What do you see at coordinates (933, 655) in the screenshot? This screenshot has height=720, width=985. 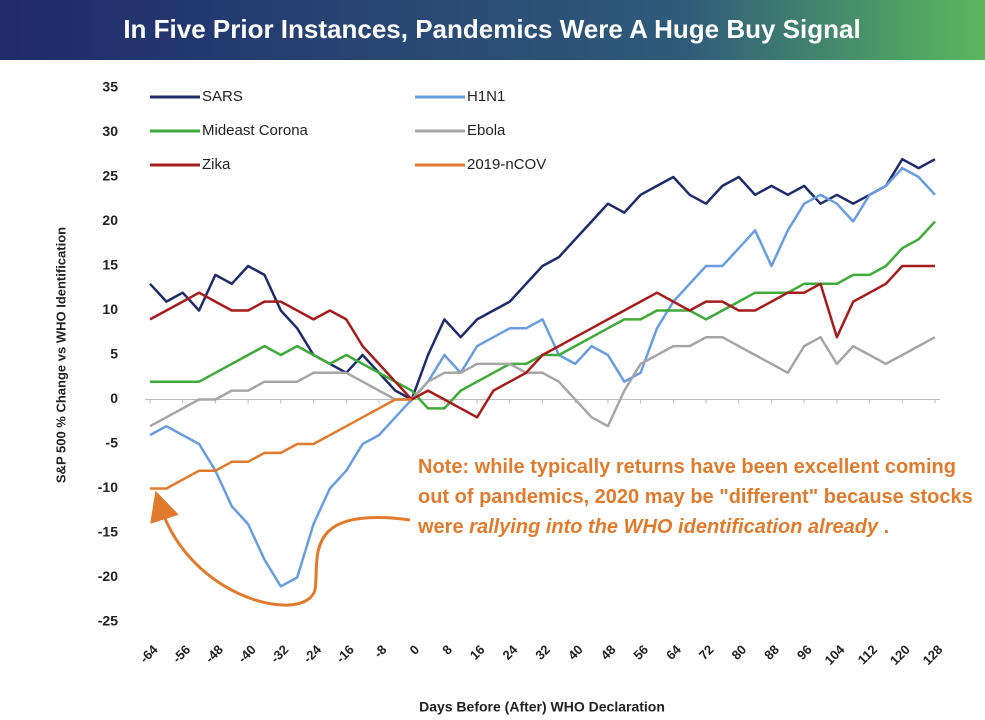 I see `x-tick-label: 128` at bounding box center [933, 655].